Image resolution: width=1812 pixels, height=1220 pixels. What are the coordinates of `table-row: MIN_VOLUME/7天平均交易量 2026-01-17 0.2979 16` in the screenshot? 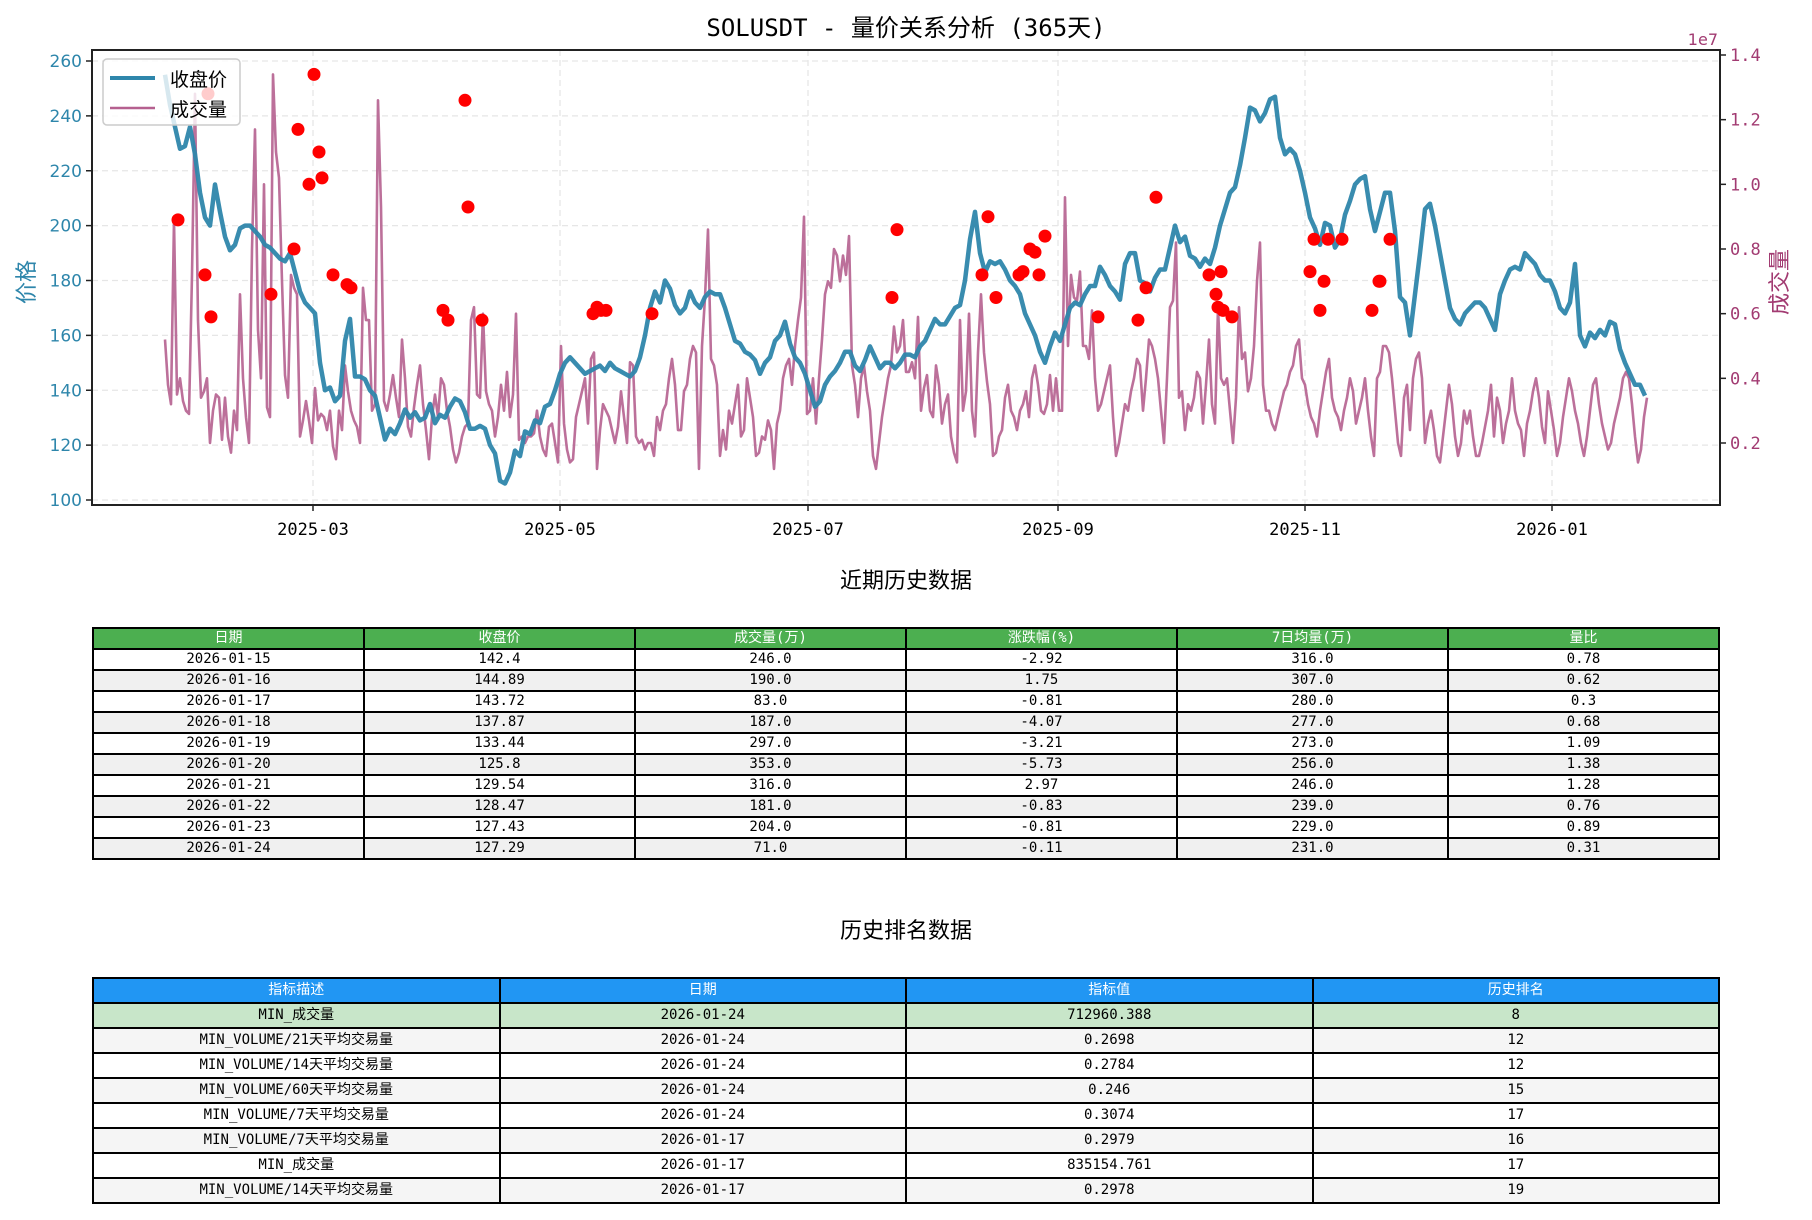 It's located at (906, 1140).